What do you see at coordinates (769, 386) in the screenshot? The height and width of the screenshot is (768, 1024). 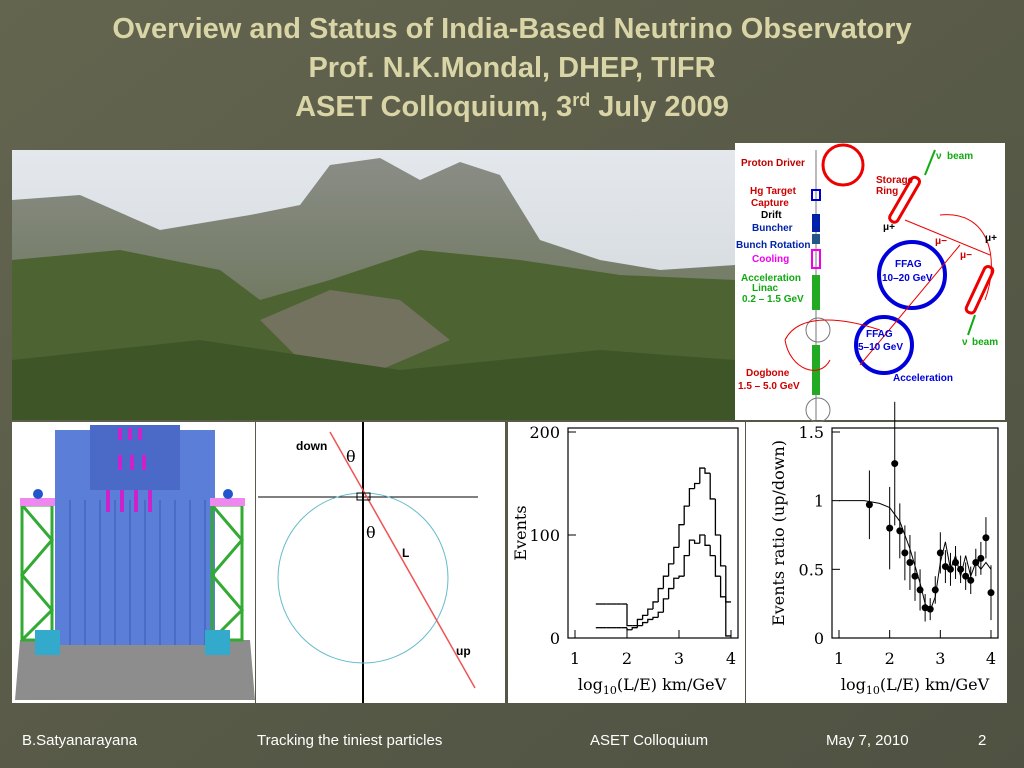 I see `diagram-label: 1.5 – 5.0 GeV` at bounding box center [769, 386].